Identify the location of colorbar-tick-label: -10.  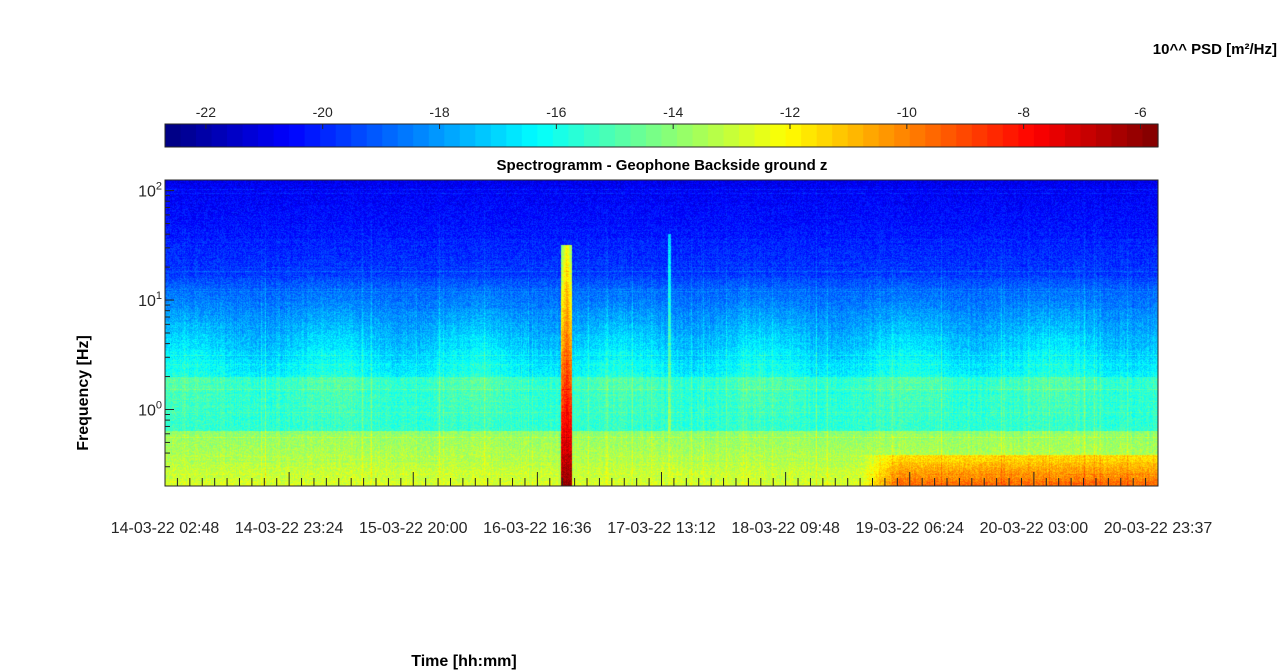
(907, 112).